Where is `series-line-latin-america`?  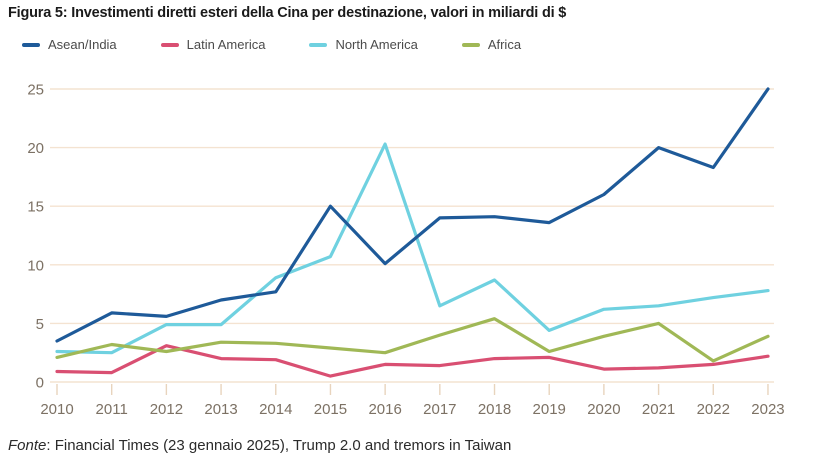
series-line-latin-america is located at coordinates (412, 361).